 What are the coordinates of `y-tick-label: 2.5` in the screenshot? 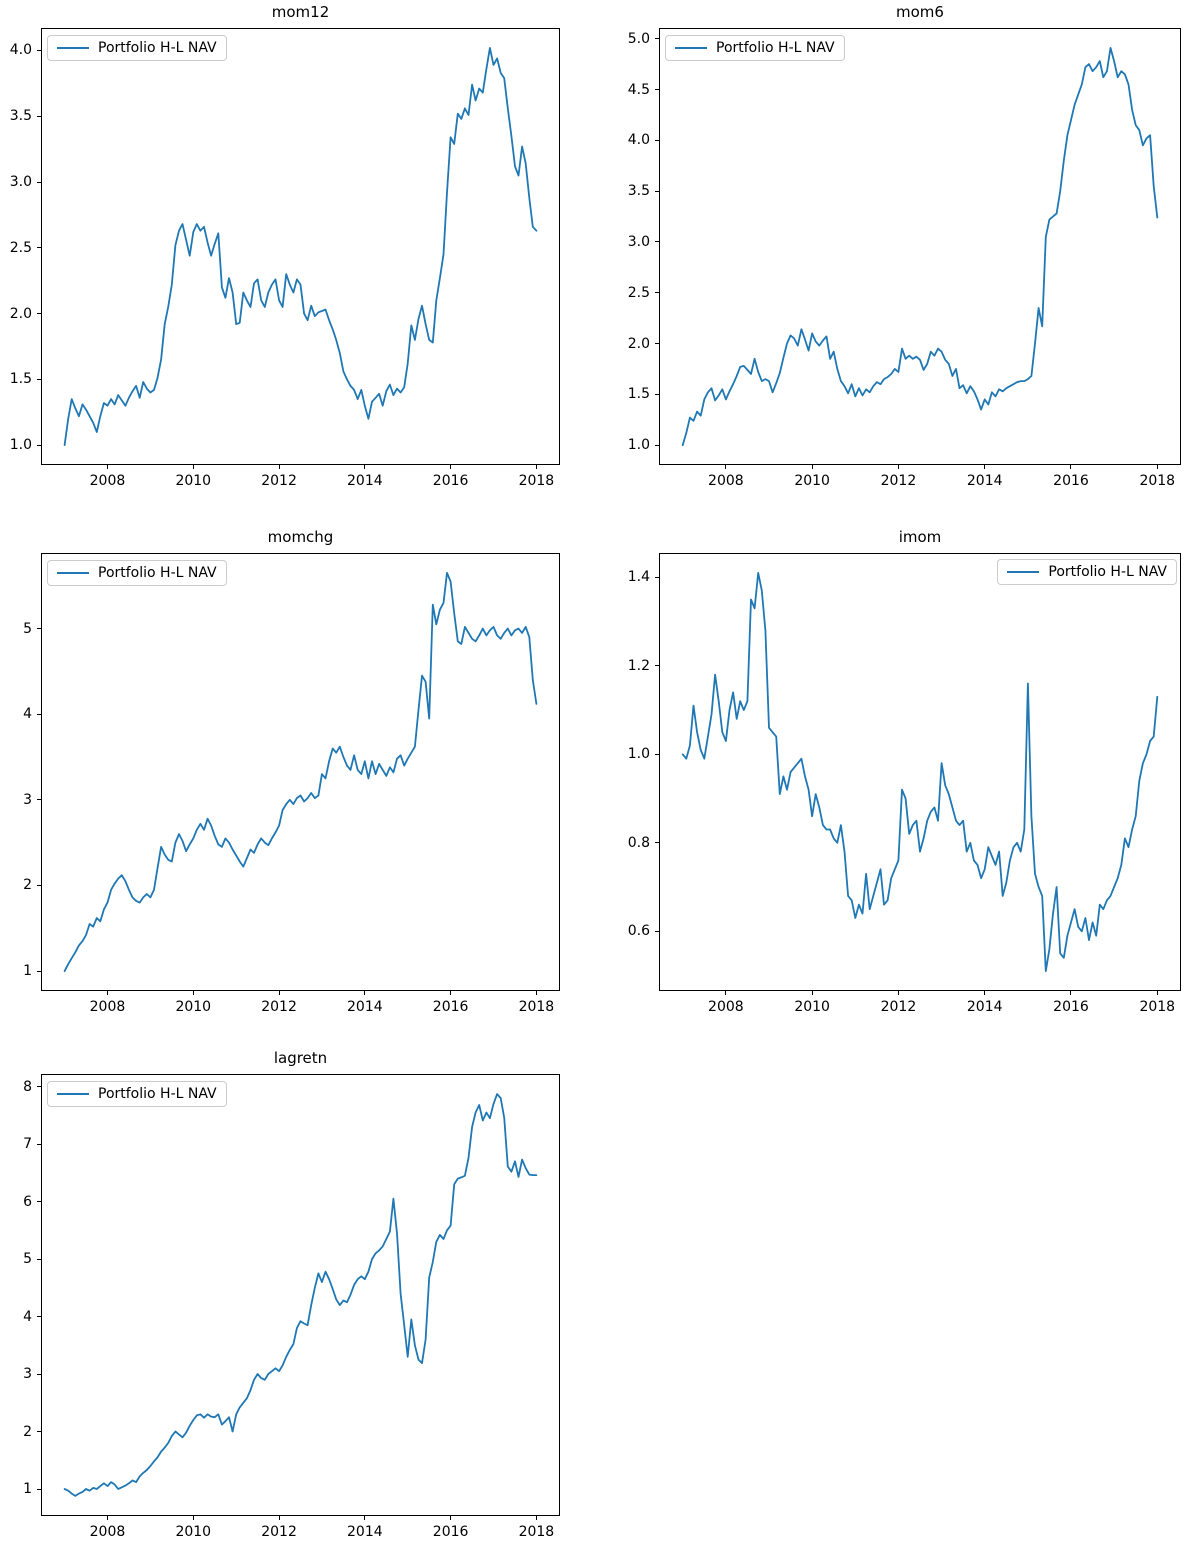 It's located at (638, 292).